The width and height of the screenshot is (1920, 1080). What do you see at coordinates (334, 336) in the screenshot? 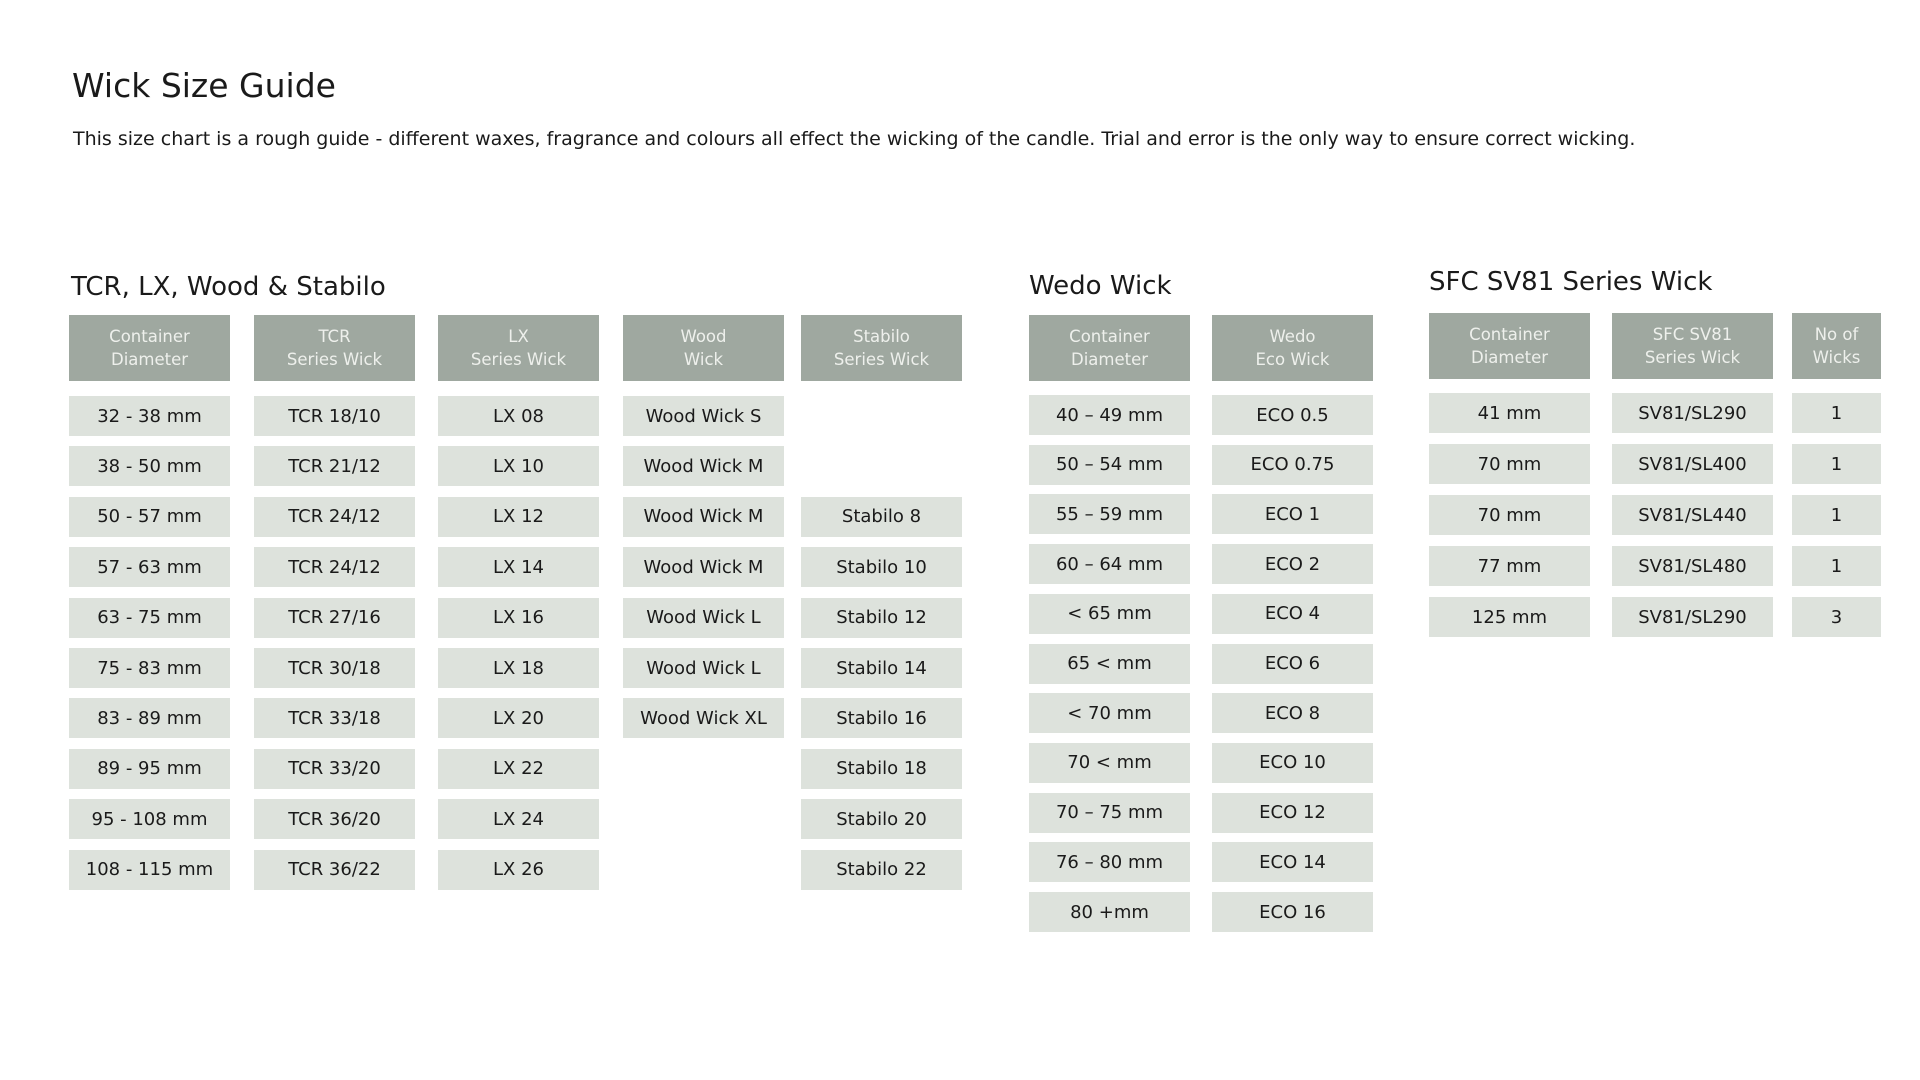
I see `column-header-line: TCR` at bounding box center [334, 336].